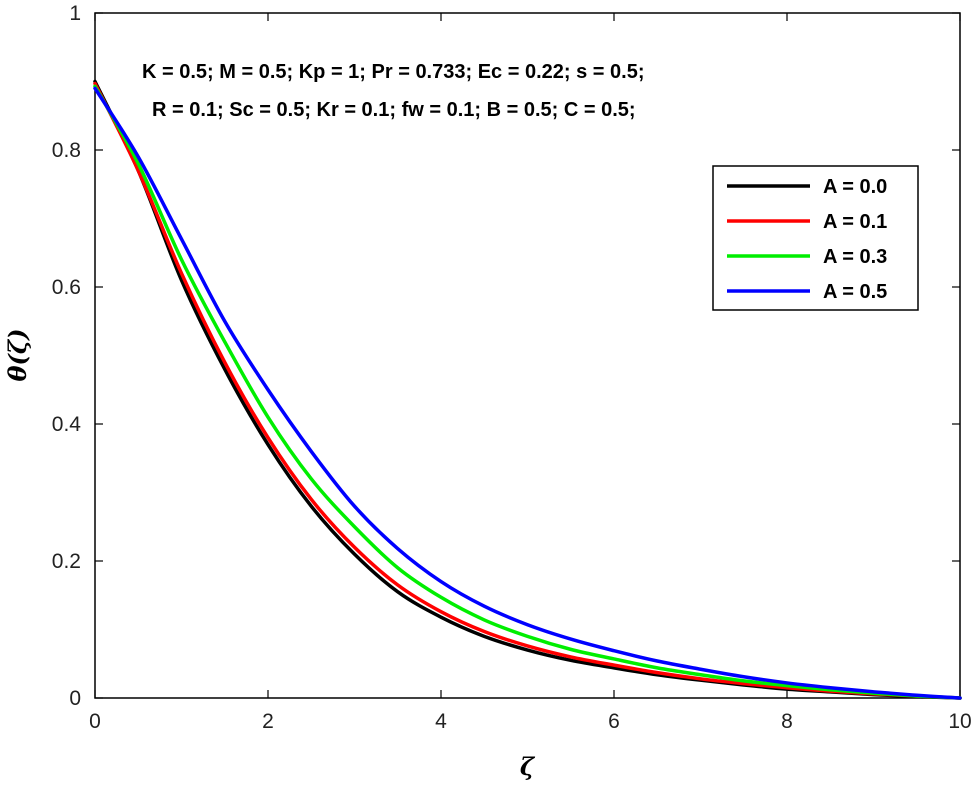 Image resolution: width=978 pixels, height=785 pixels. Describe the element at coordinates (95, 721) in the screenshot. I see `x-tick-label: 0` at that location.